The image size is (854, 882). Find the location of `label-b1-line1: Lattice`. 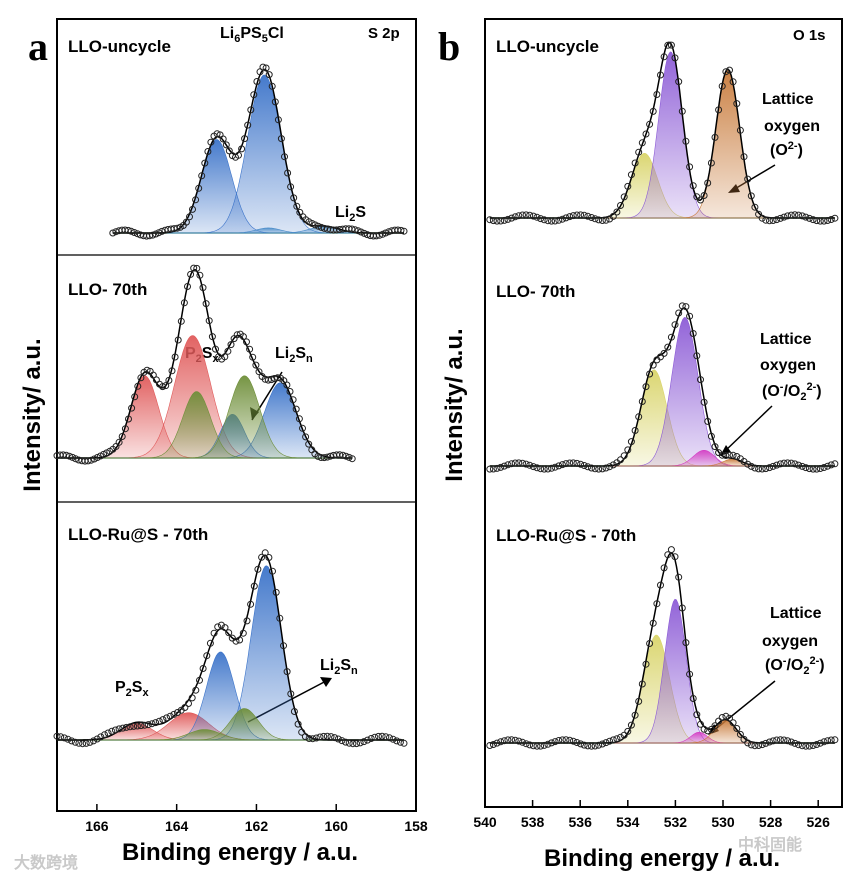

label-b1-line1: Lattice is located at coordinates (786, 339).